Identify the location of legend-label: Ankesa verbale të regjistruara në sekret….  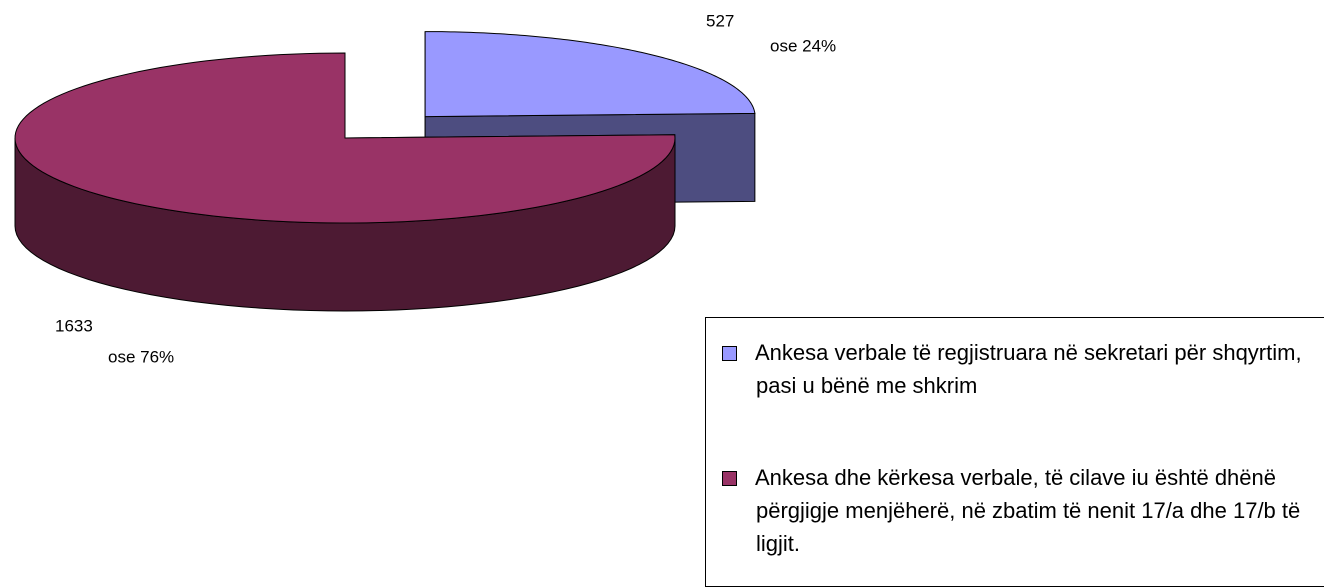
(1028, 369).